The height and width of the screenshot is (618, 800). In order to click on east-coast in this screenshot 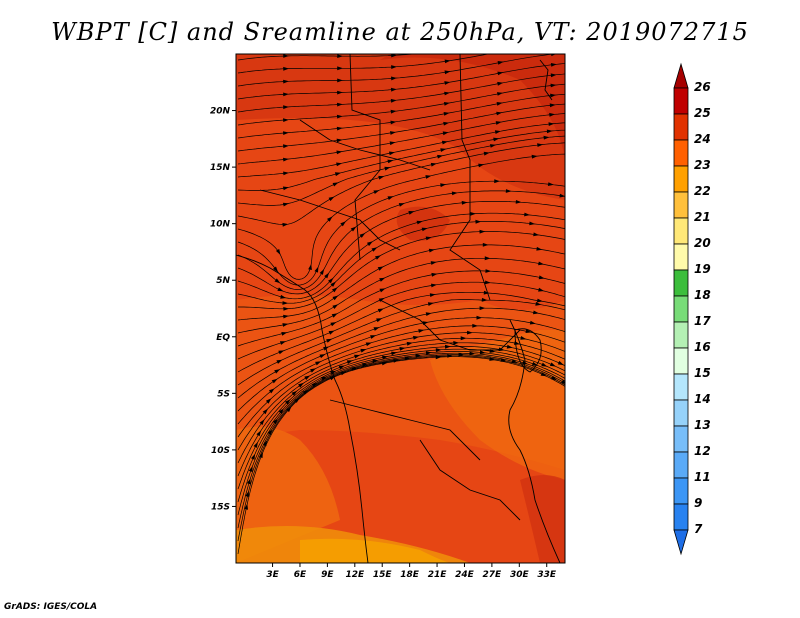, I will do `click(534, 441)`.